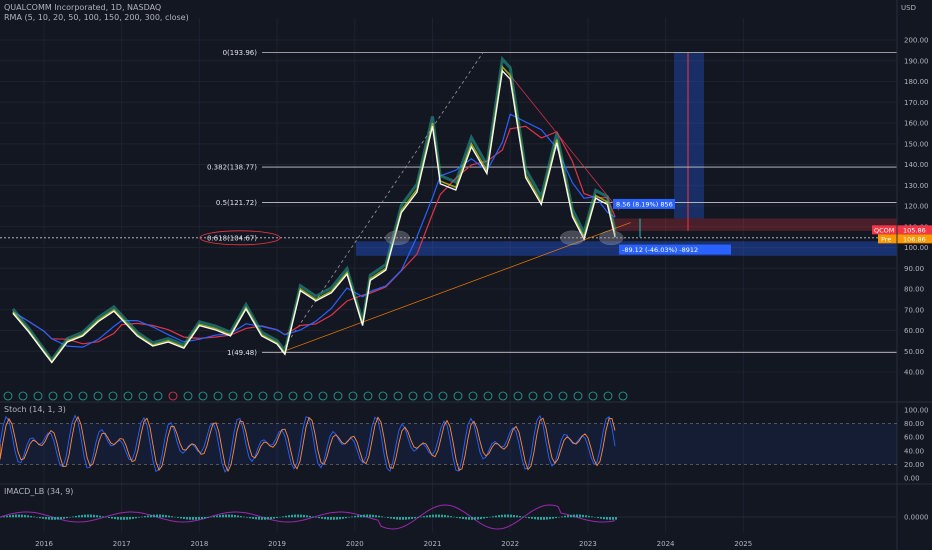 This screenshot has height=550, width=932. What do you see at coordinates (308, 444) in the screenshot?
I see `stoch-d-line` at bounding box center [308, 444].